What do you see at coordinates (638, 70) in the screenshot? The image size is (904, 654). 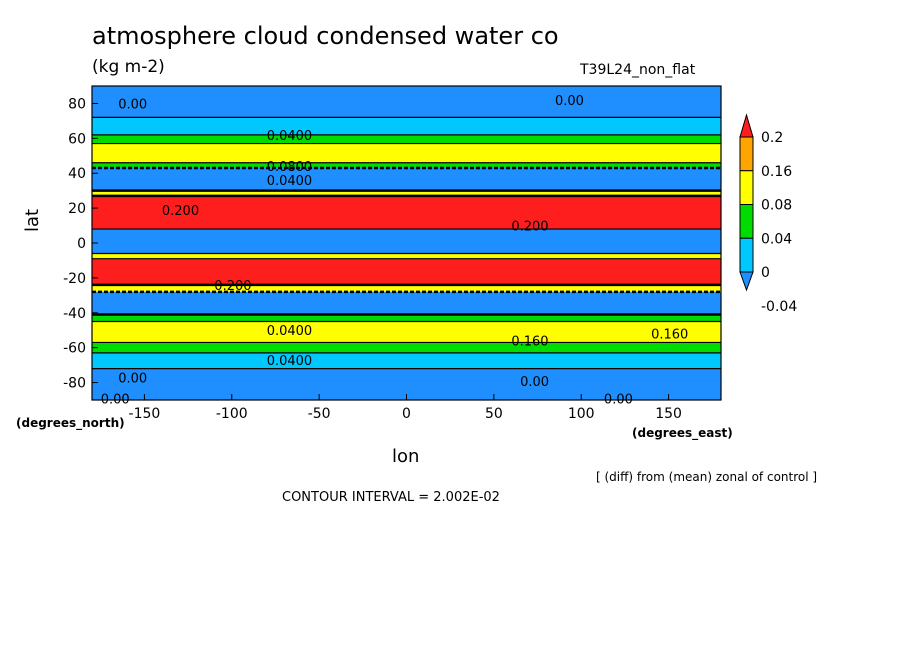 I see `run-label: T39L24_non_flat` at bounding box center [638, 70].